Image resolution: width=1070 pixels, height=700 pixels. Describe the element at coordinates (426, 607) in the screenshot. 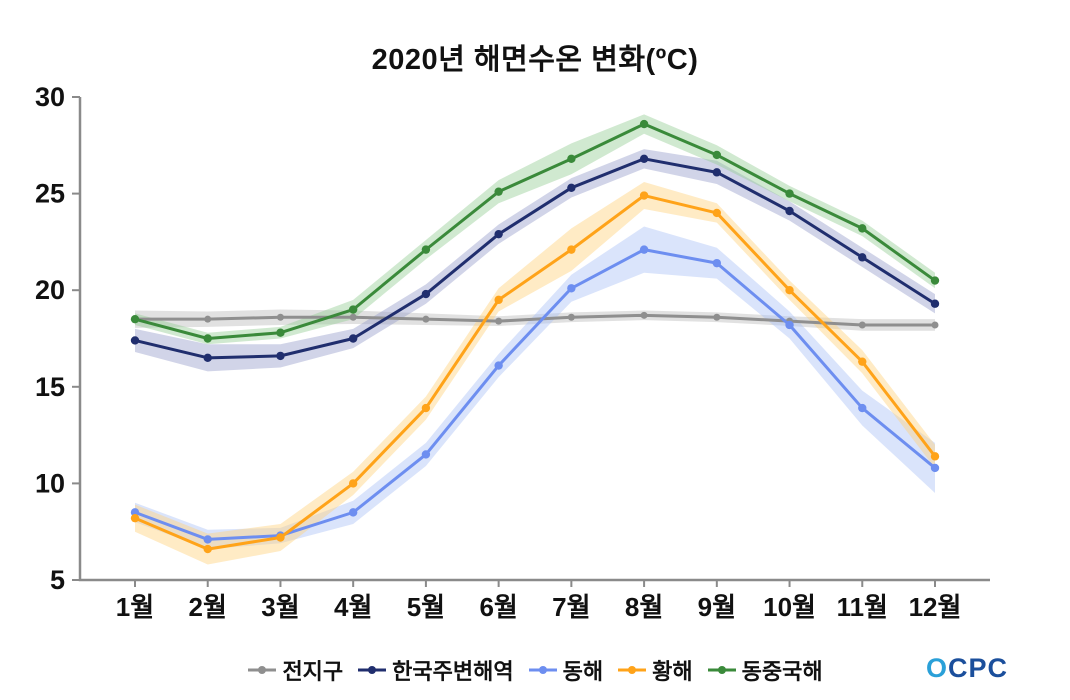

I see `x-tick-label: 5월` at that location.